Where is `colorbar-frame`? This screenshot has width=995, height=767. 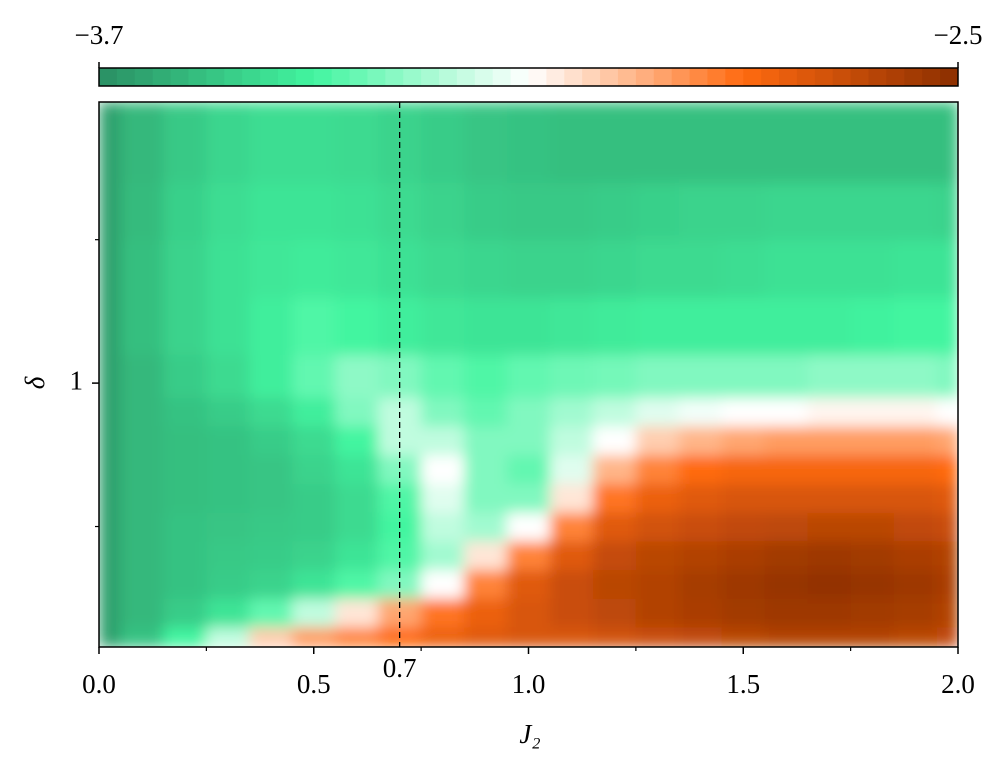
colorbar-frame is located at coordinates (528, 77).